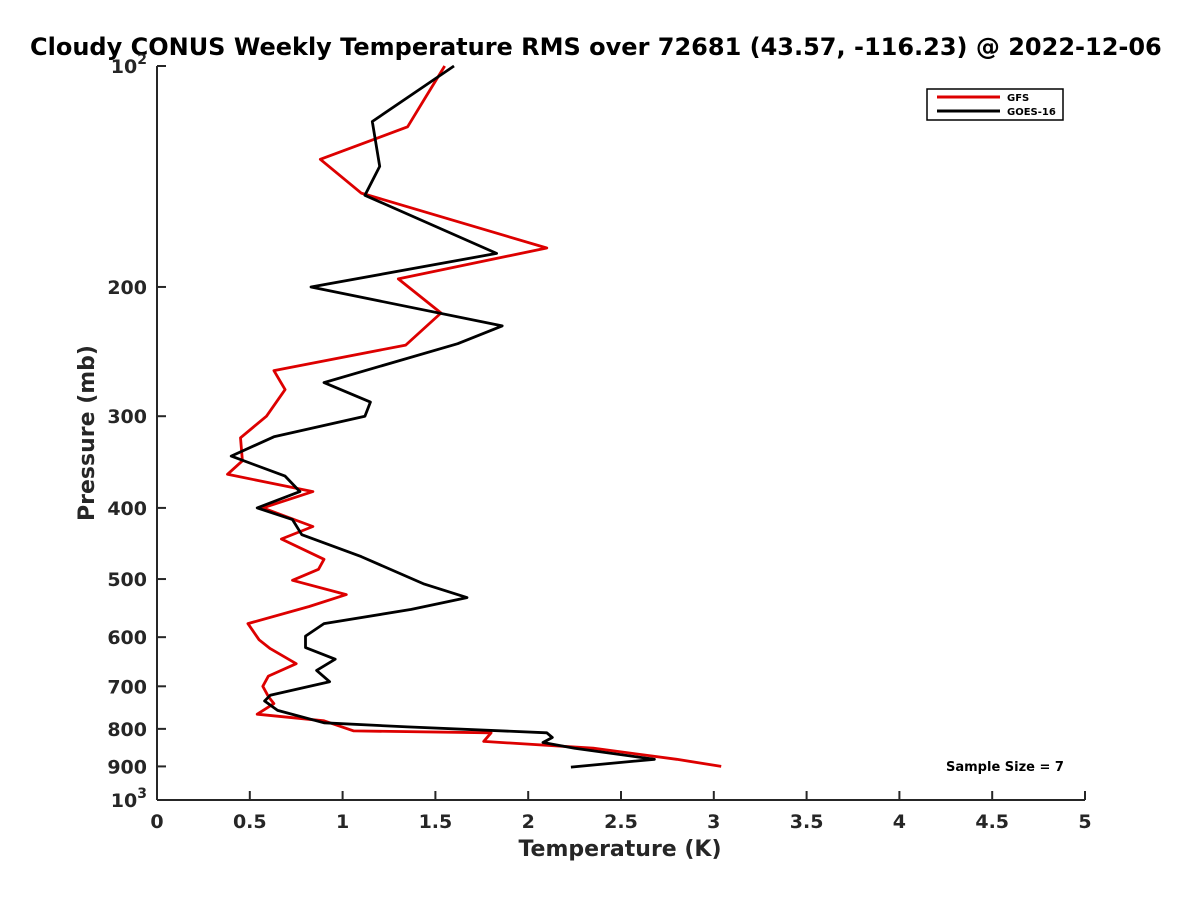  I want to click on y-tick-label: 200, so click(127, 288).